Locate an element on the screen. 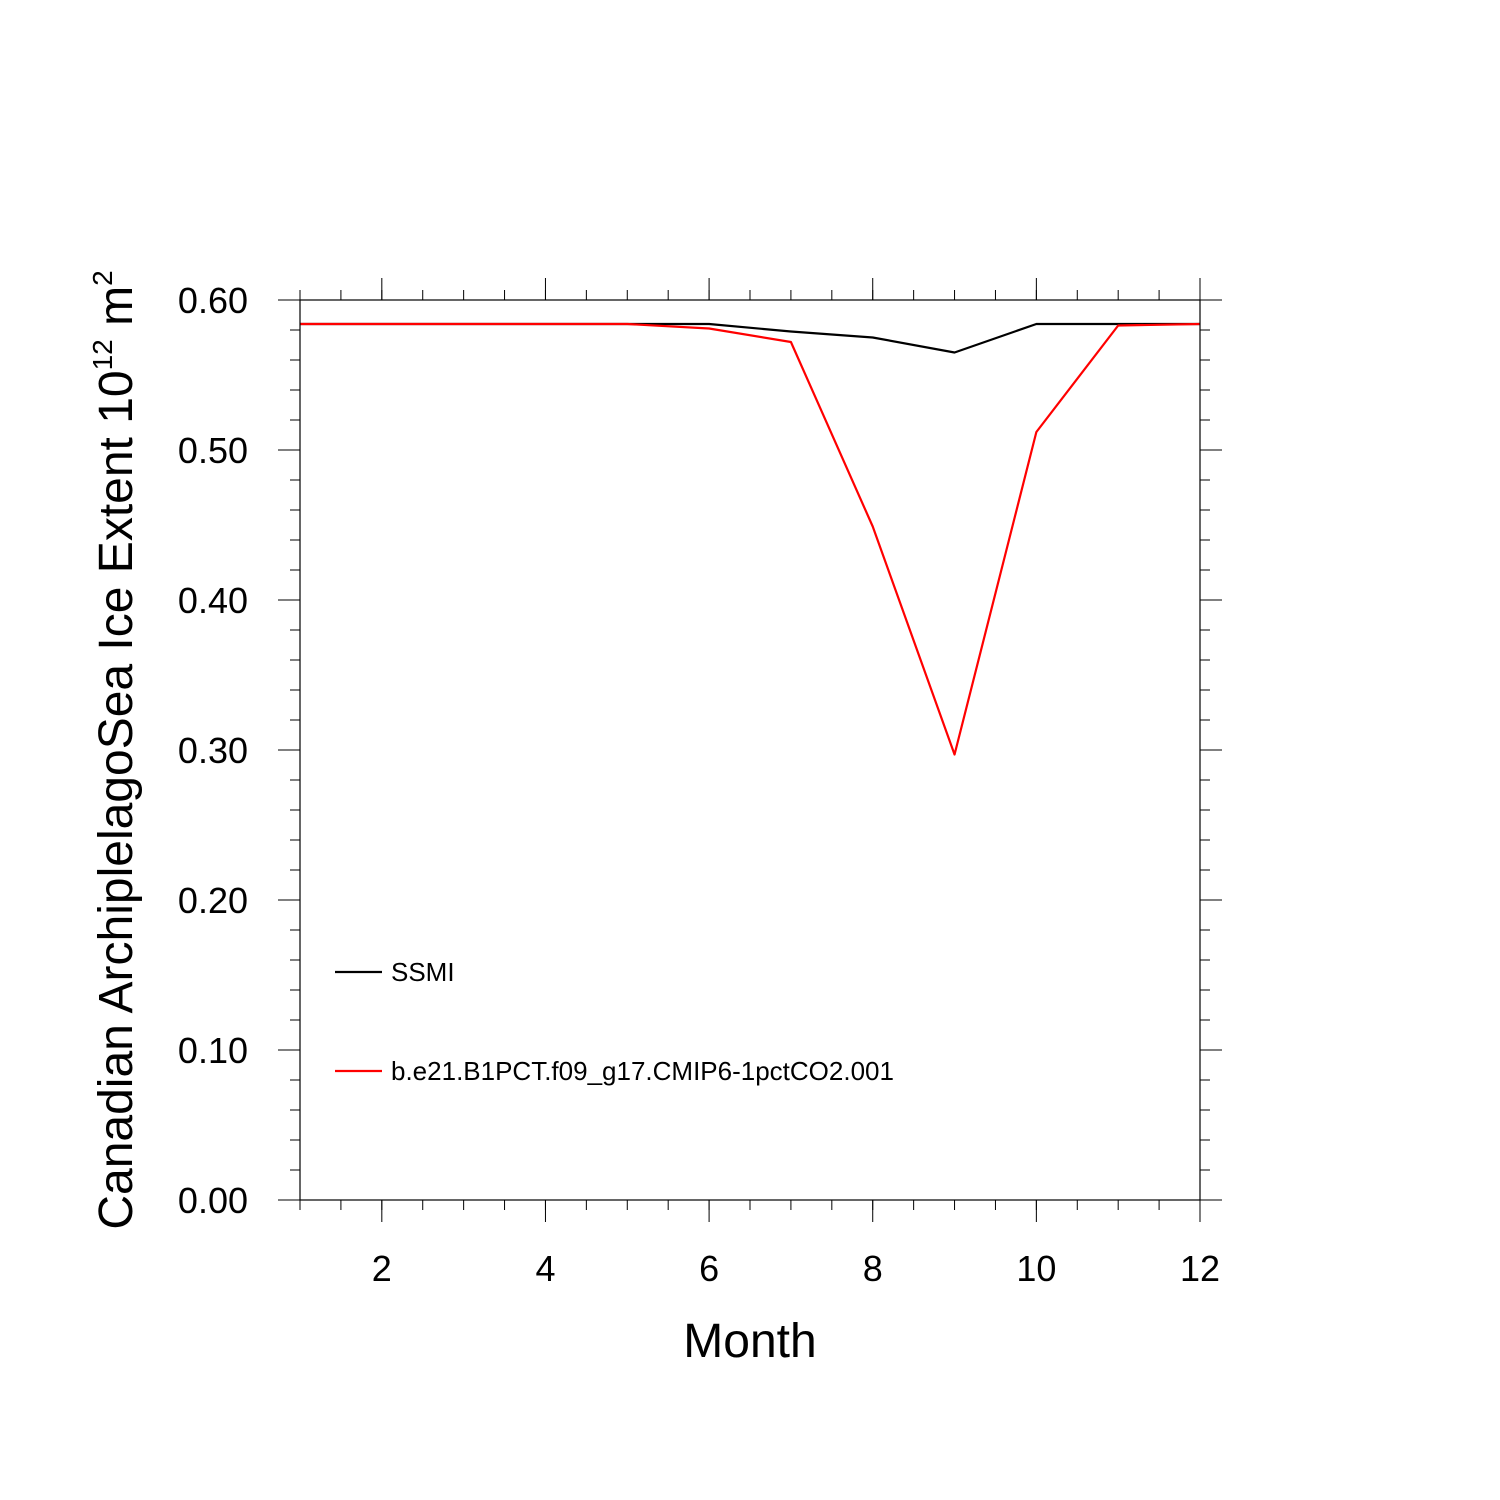 Image resolution: width=1500 pixels, height=1500 pixels. y-axis-title-text: Canadian ArchiplelagoSea Ice Extent 10 is located at coordinates (116, 799).